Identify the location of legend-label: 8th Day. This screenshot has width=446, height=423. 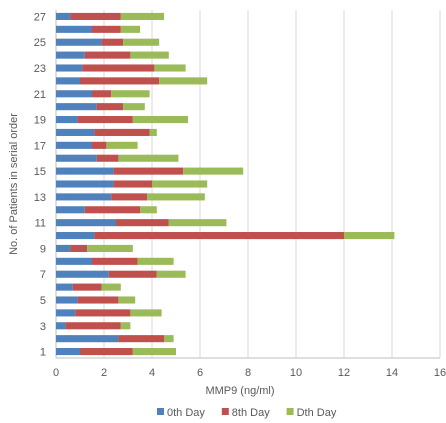
(251, 413).